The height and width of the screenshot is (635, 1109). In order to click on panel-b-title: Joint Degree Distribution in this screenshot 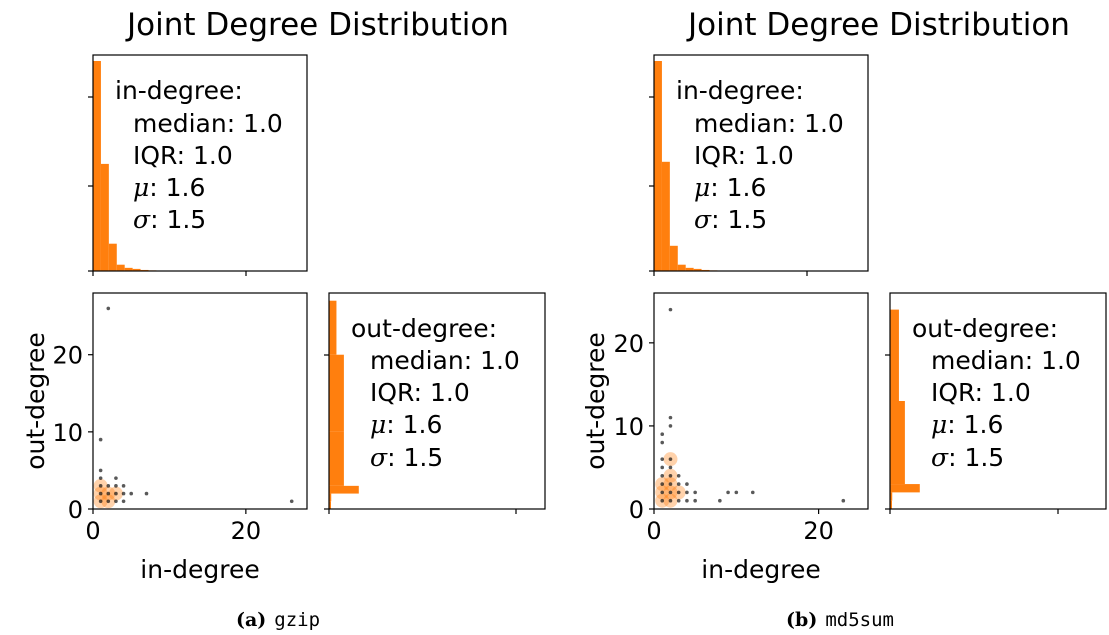, I will do `click(878, 25)`.